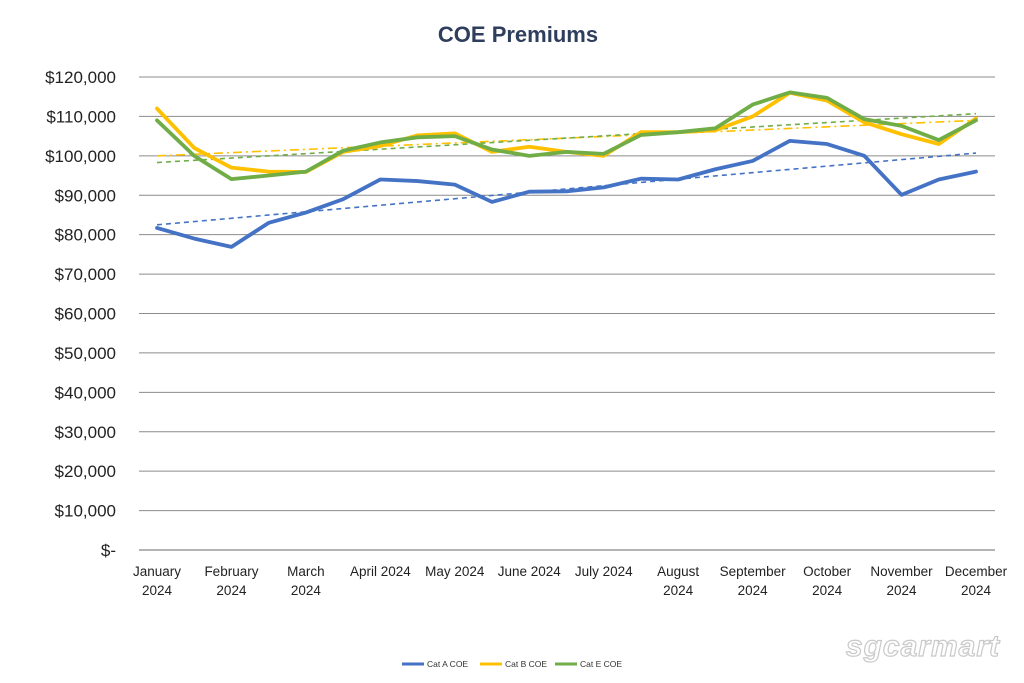 This screenshot has height=683, width=1024. Describe the element at coordinates (306, 571) in the screenshot. I see `x-tick-label: March` at that location.